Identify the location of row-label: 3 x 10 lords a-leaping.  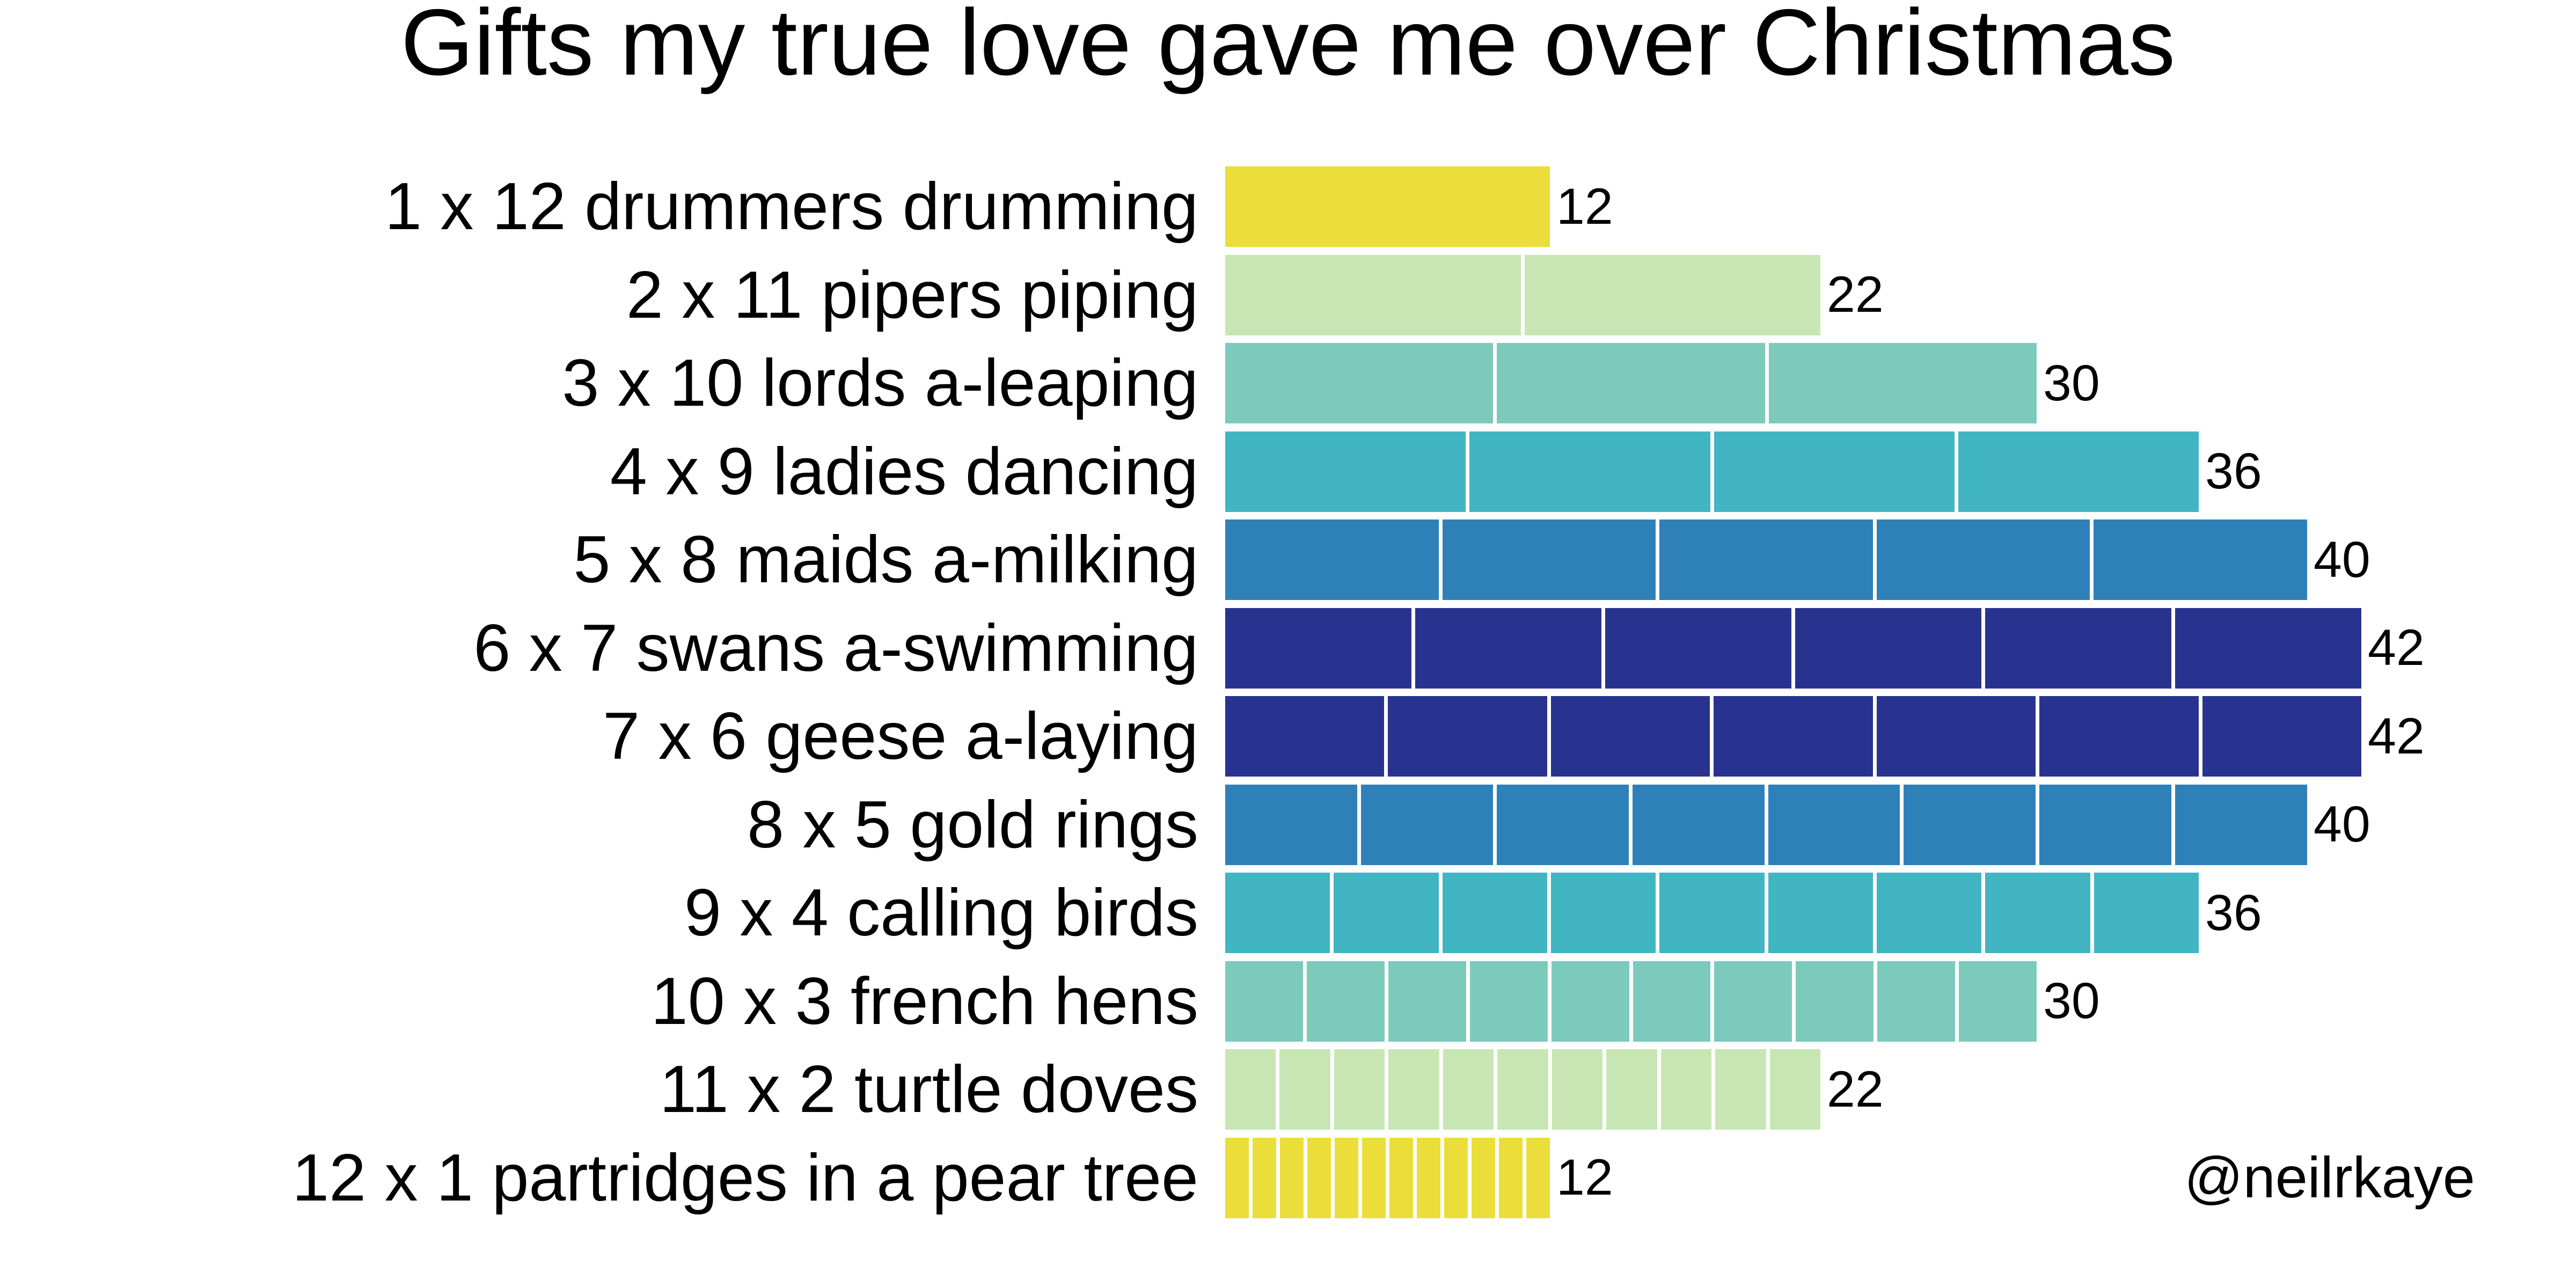
(880, 383).